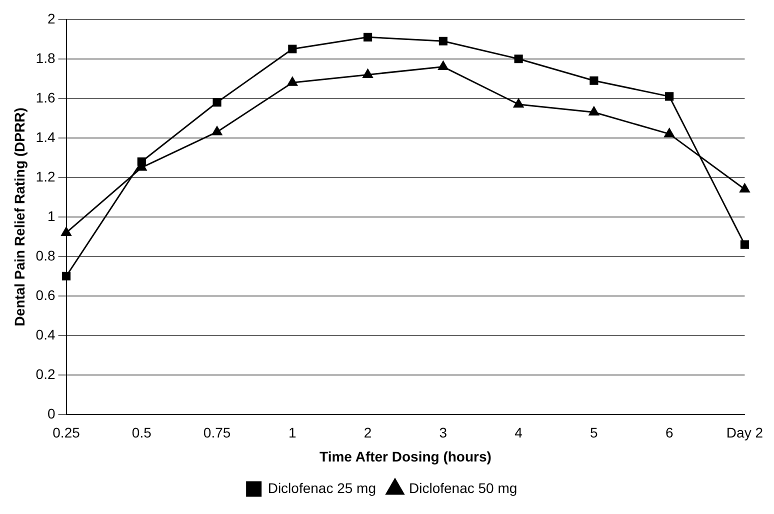  I want to click on x-tick-label: 0.75, so click(217, 432).